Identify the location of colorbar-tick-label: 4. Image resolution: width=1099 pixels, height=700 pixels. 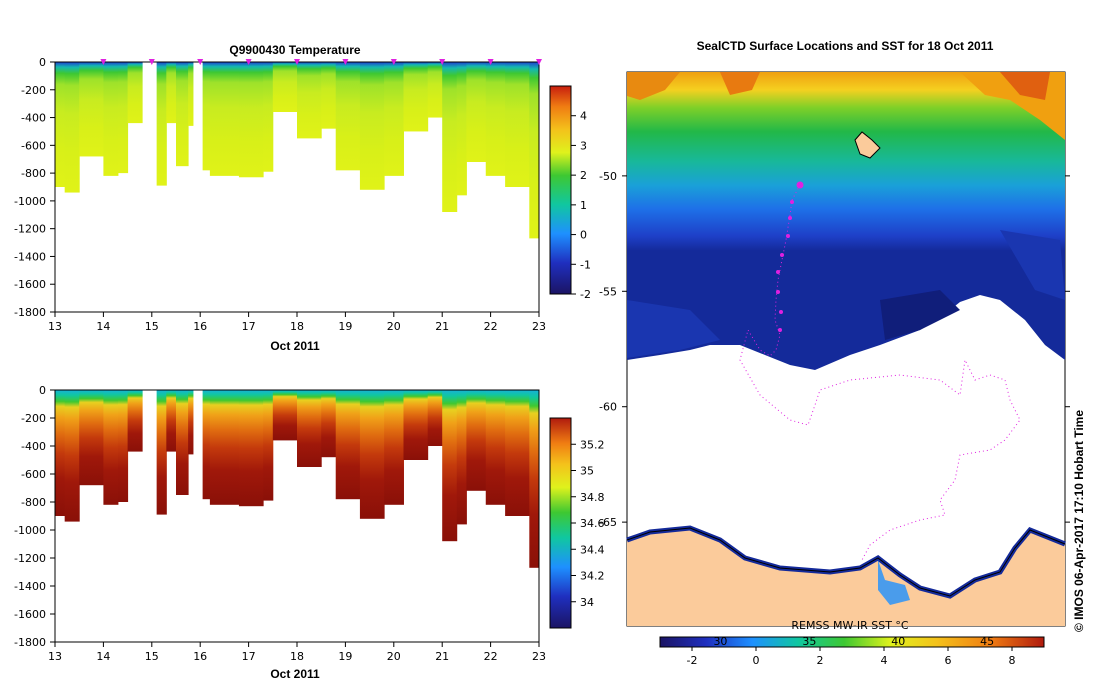
(583, 116).